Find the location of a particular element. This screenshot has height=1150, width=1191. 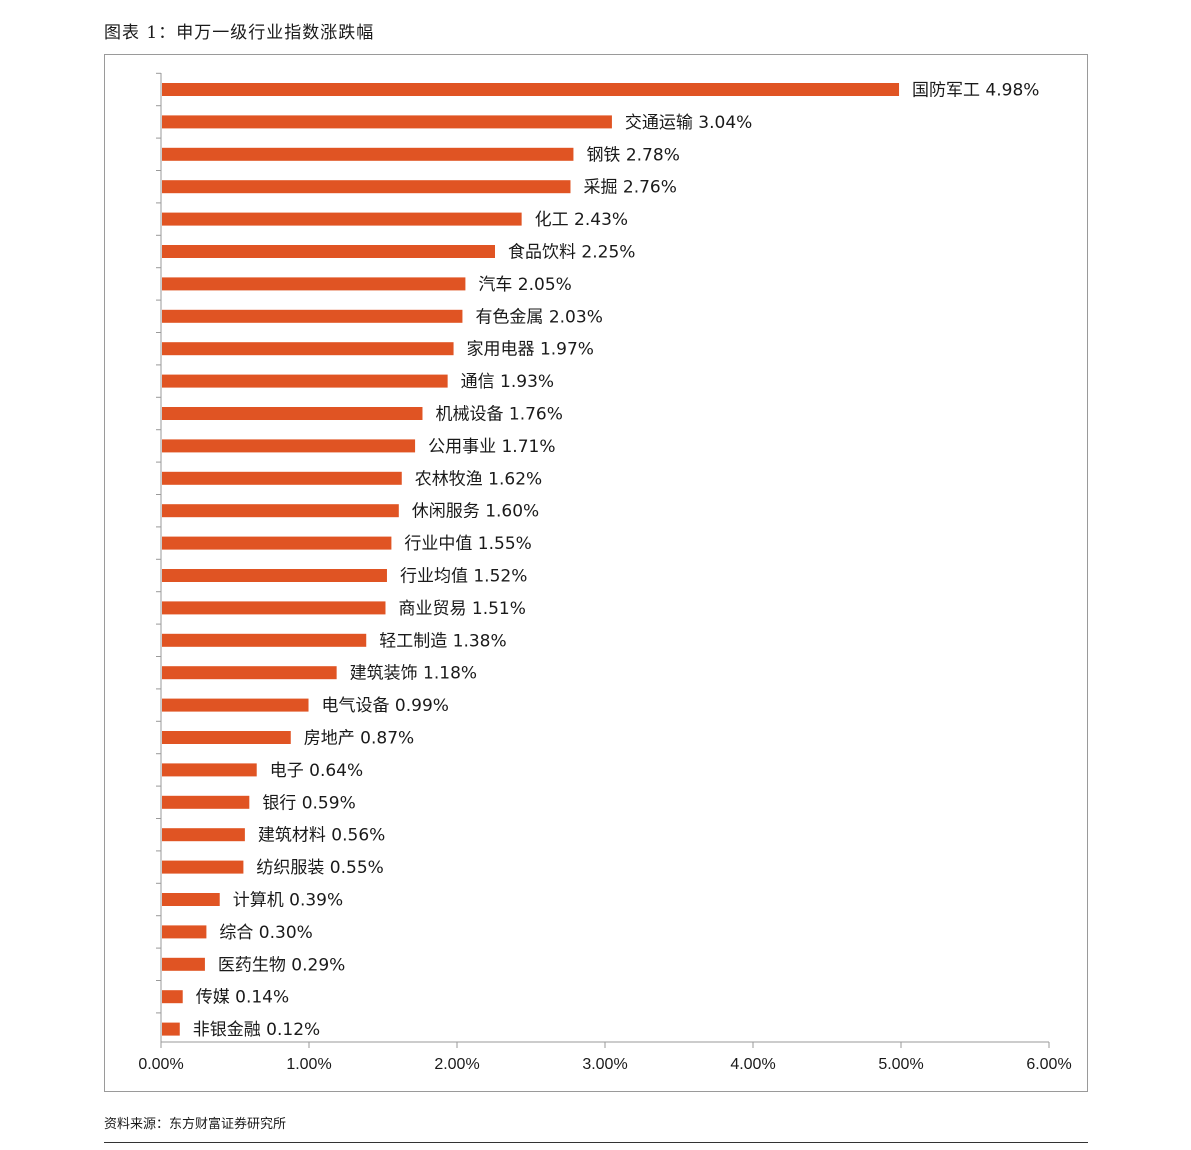

bar-category-label: 银行 is located at coordinates (279, 803).